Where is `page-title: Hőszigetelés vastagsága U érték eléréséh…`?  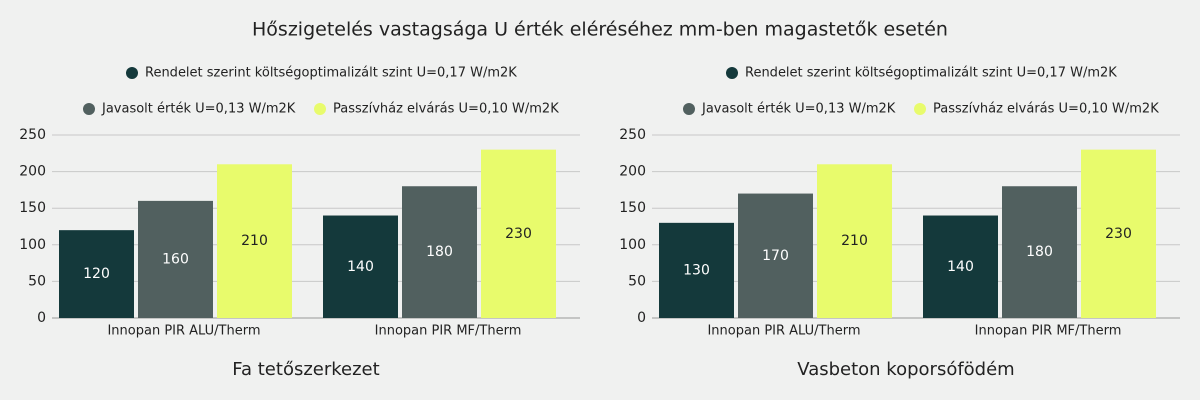
page-title: Hőszigetelés vastagsága U érték eléréséh… is located at coordinates (600, 30).